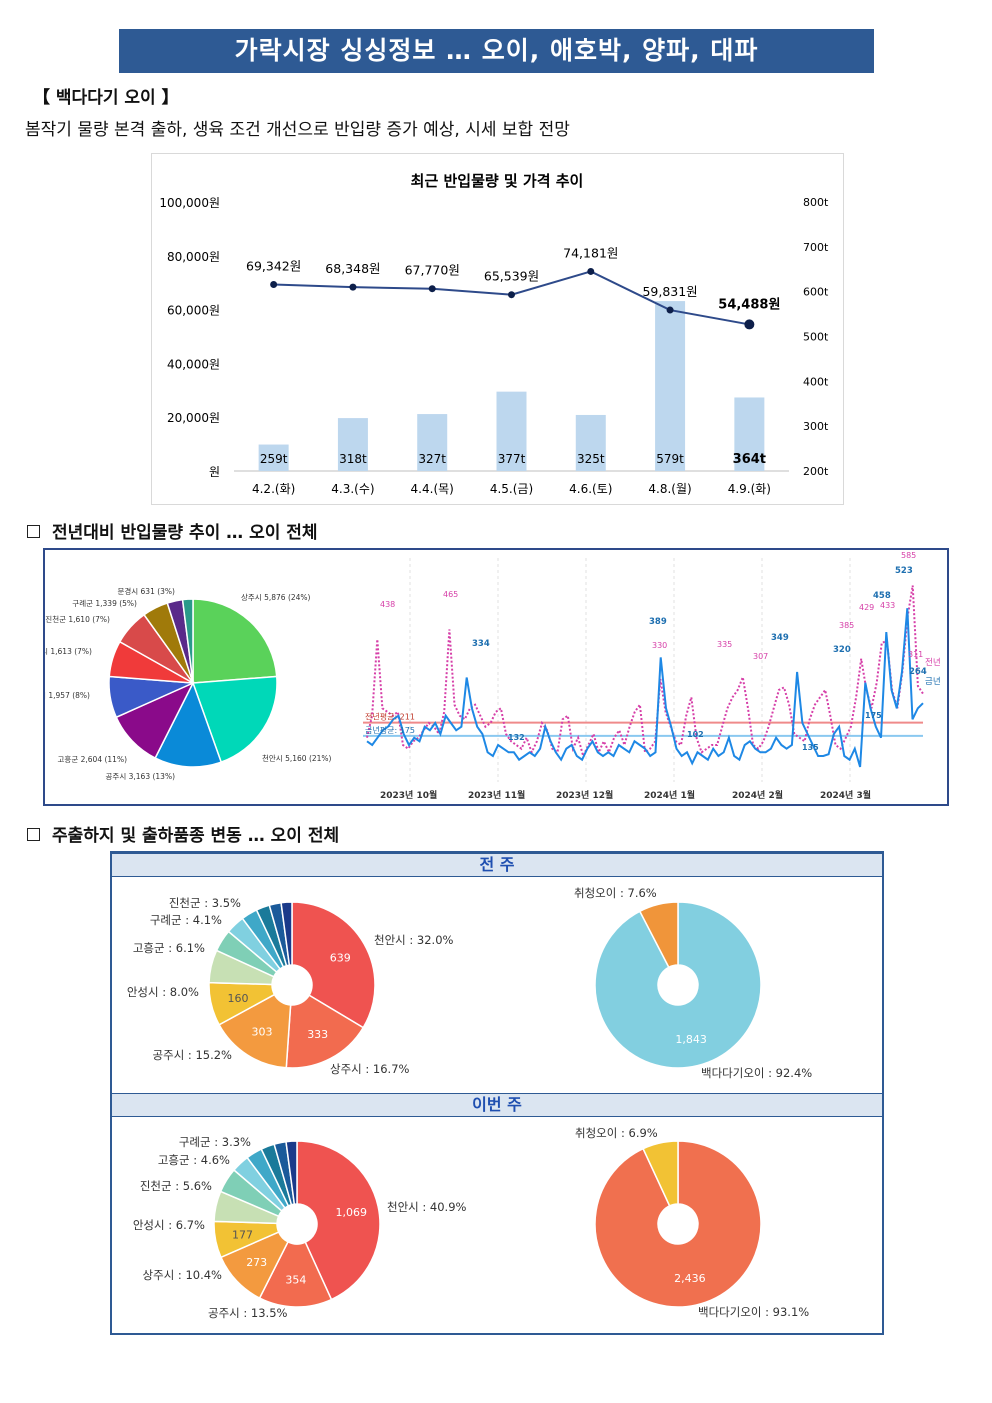 The height and width of the screenshot is (1403, 992). What do you see at coordinates (496, 51) in the screenshot?
I see `page-banner: 가락시장 싱싱정보 … 오이, 애호박, 양파, 대파` at bounding box center [496, 51].